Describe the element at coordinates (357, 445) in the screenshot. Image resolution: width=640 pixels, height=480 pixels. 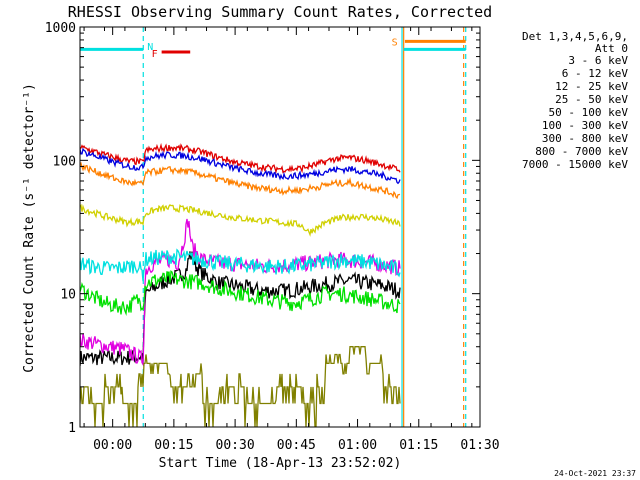
I see `x-tick-label-4: 01:00` at that location.